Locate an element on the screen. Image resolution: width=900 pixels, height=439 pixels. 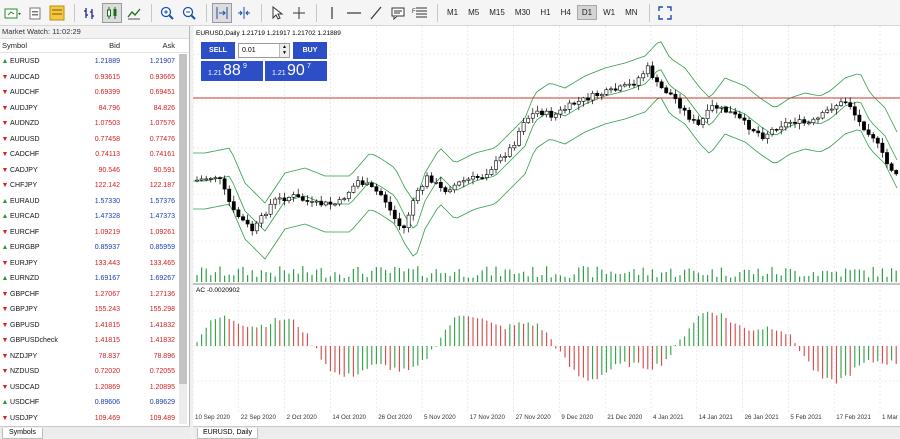
symbol-symbol: USDCHF is located at coordinates (25, 403).